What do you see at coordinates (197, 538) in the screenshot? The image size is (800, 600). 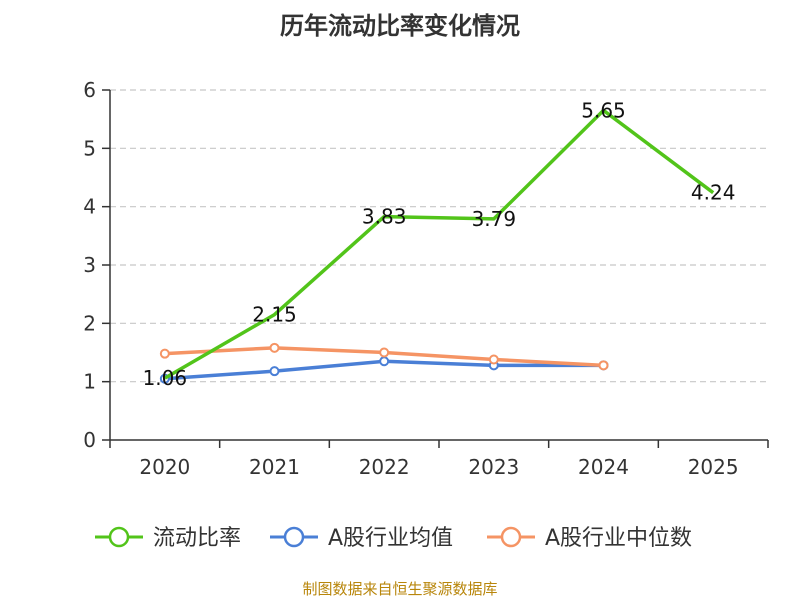 I see `legend-label: 流动比率` at bounding box center [197, 538].